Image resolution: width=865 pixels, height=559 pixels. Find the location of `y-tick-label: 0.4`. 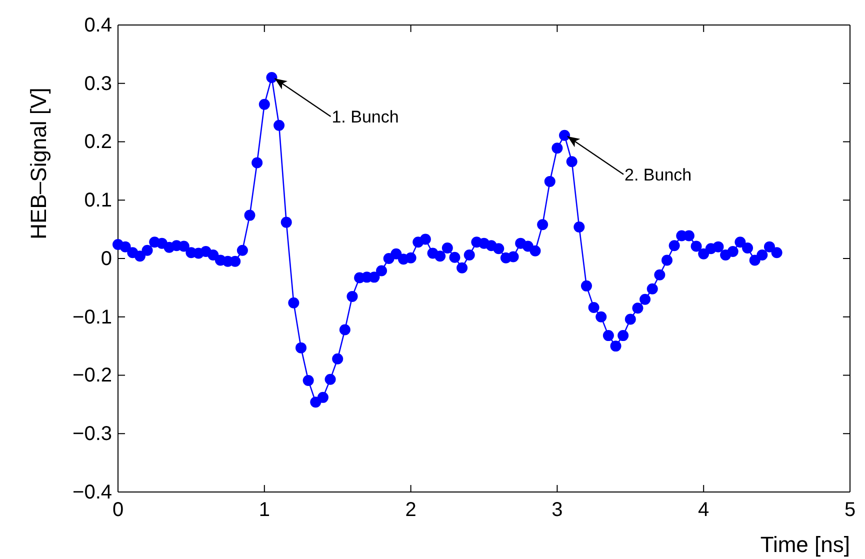

y-tick-label: 0.4 is located at coordinates (98, 25).